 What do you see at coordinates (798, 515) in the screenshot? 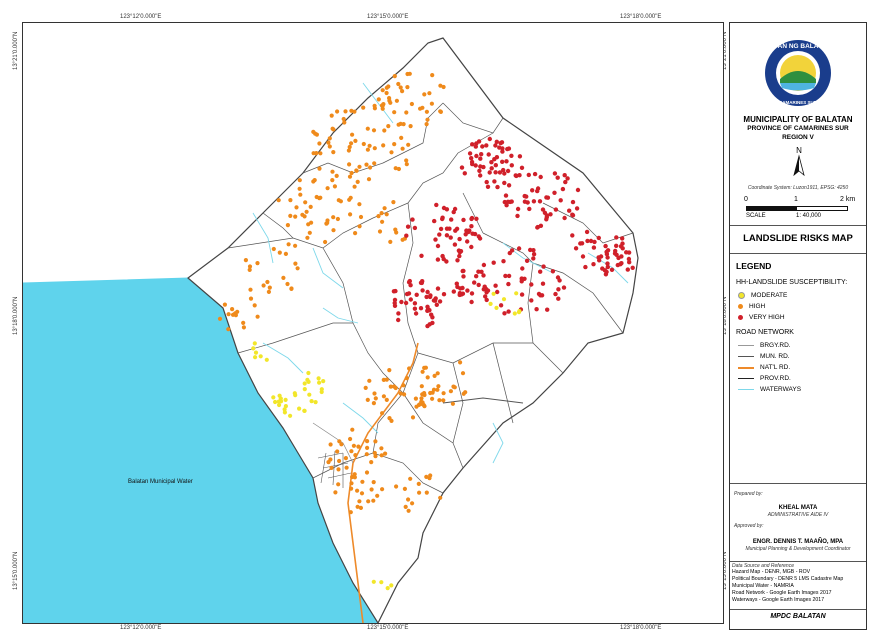
I see `preparer-title: ADMINISTRATIVE AIDE IV` at bounding box center [798, 515].